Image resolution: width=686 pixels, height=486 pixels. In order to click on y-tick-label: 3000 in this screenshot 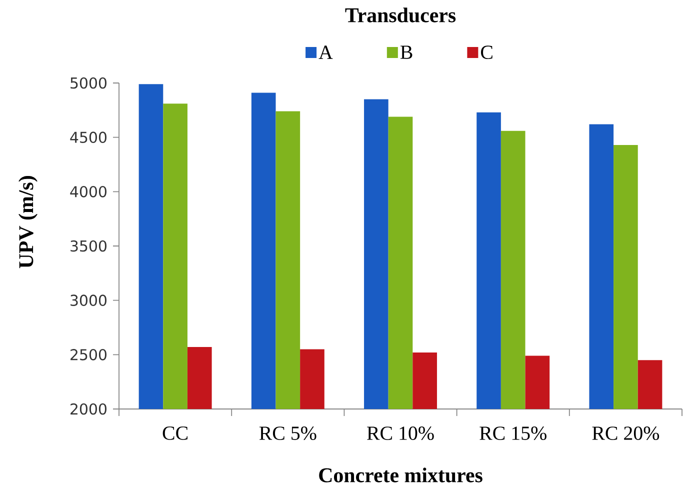, I will do `click(88, 300)`.